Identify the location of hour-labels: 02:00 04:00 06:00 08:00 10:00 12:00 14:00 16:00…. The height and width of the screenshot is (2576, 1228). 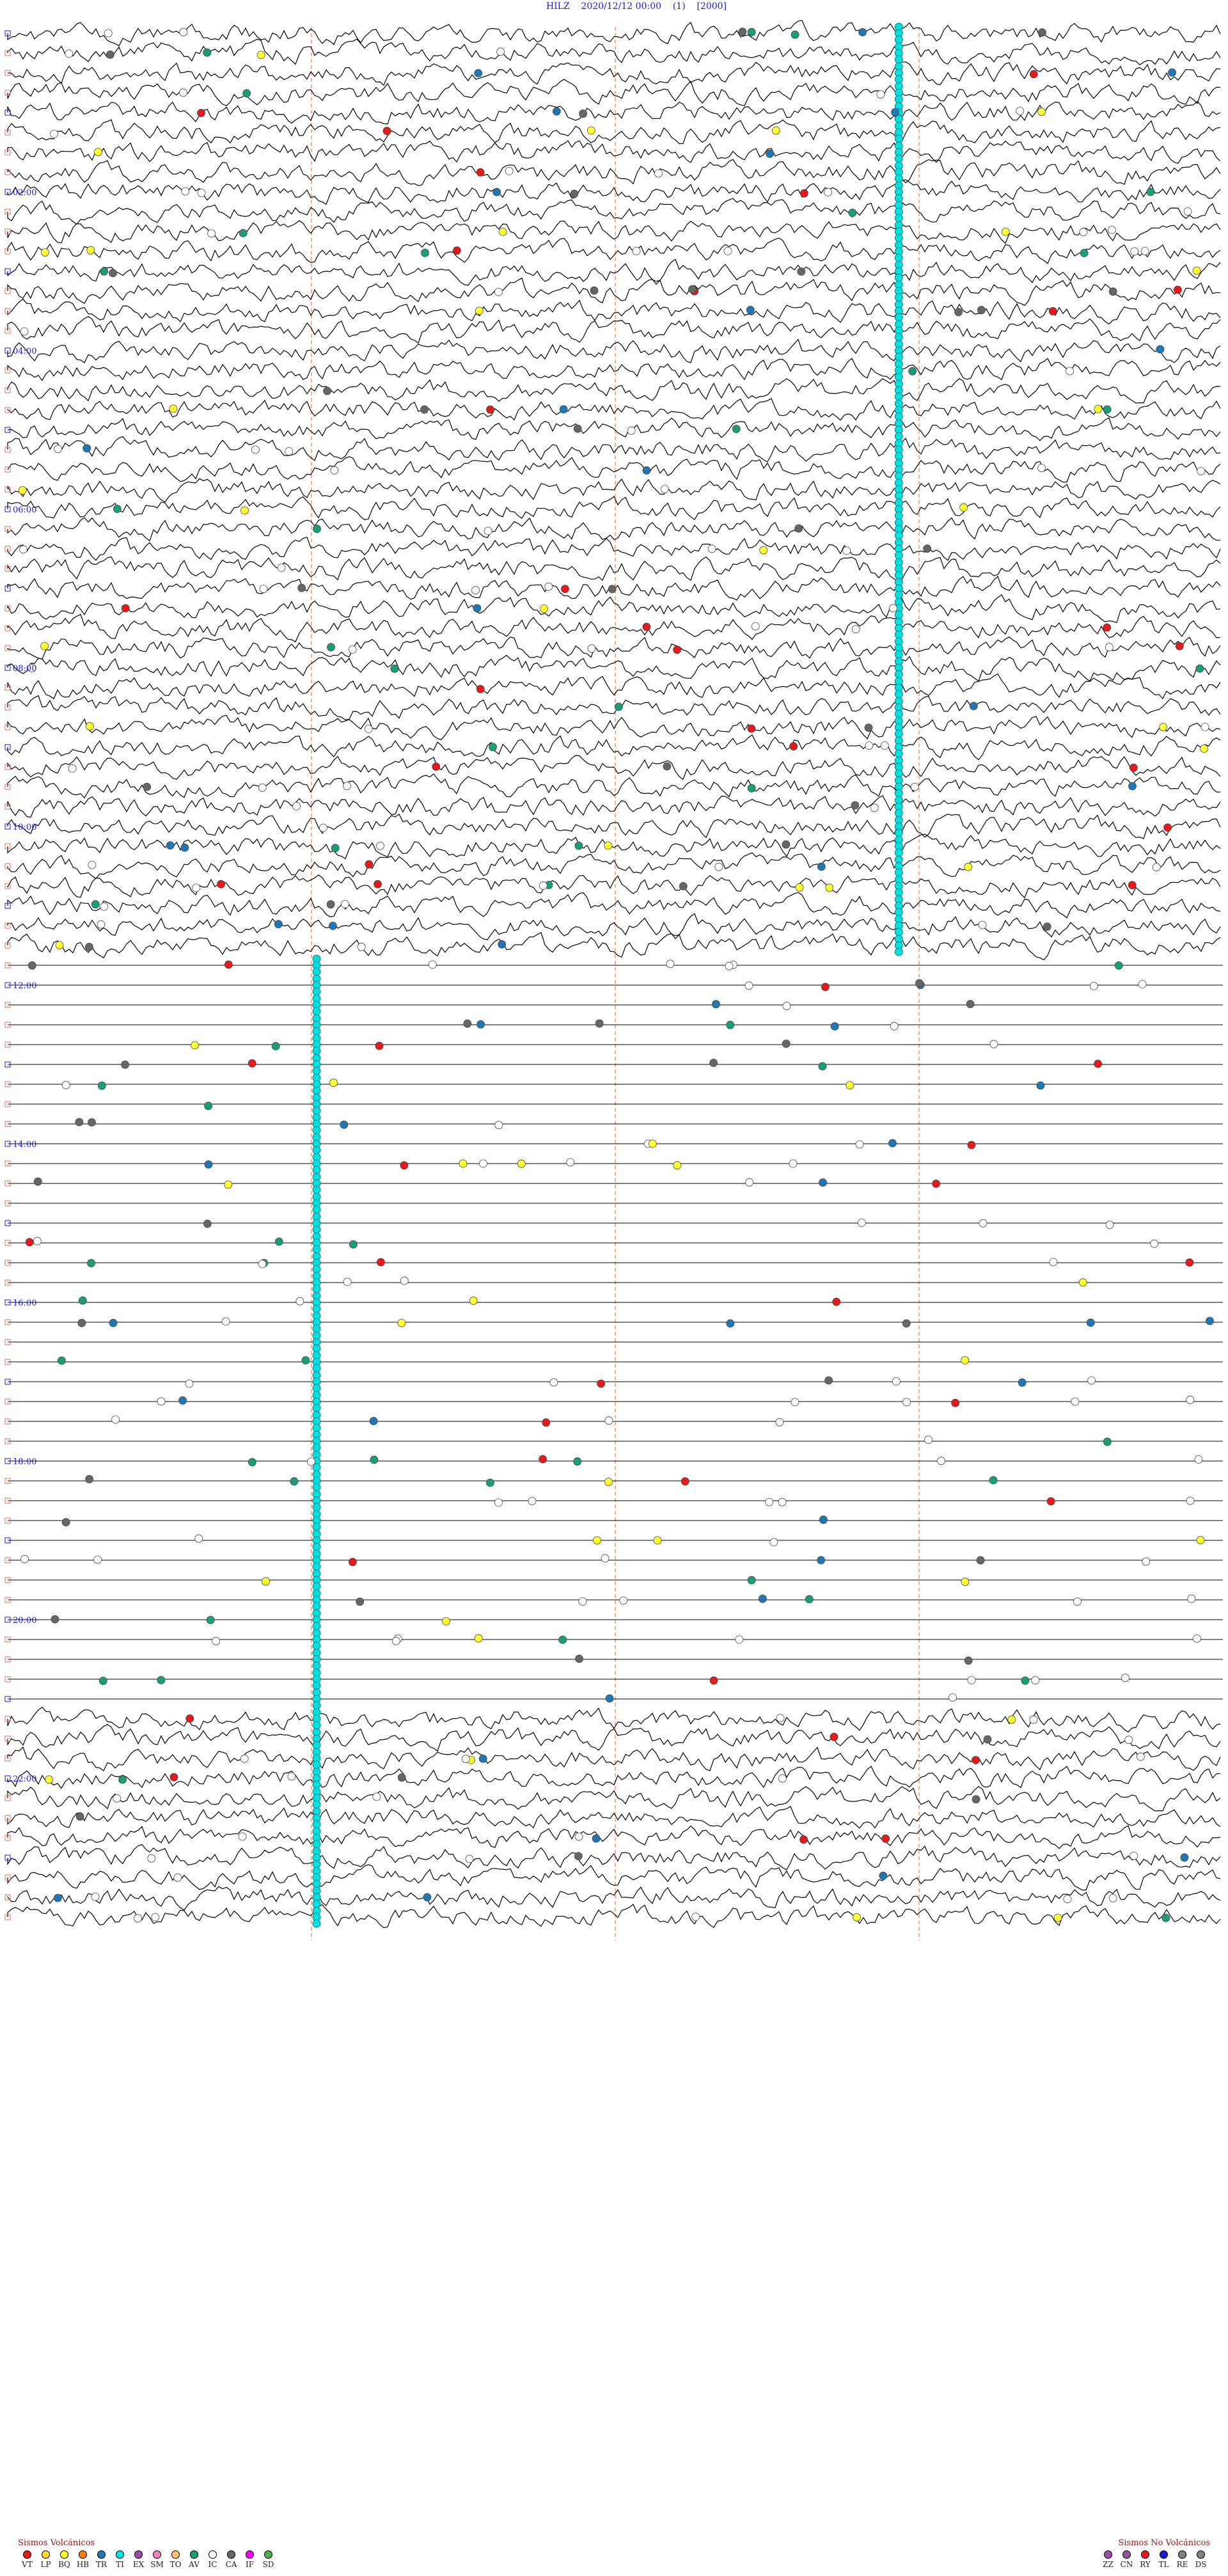
(24, 986).